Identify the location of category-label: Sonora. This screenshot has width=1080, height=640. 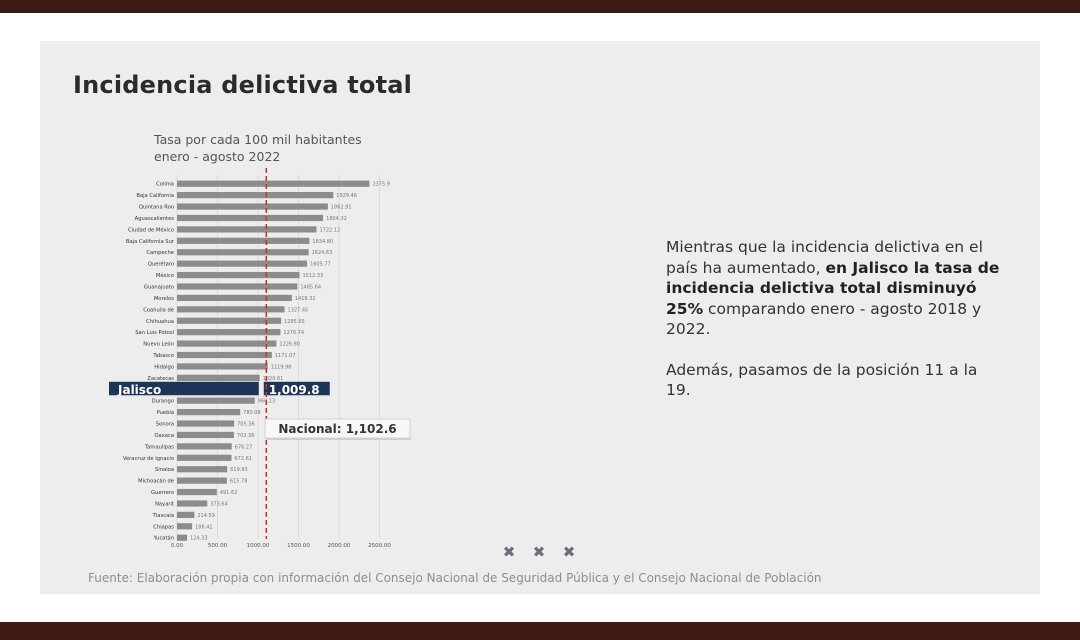
(165, 425).